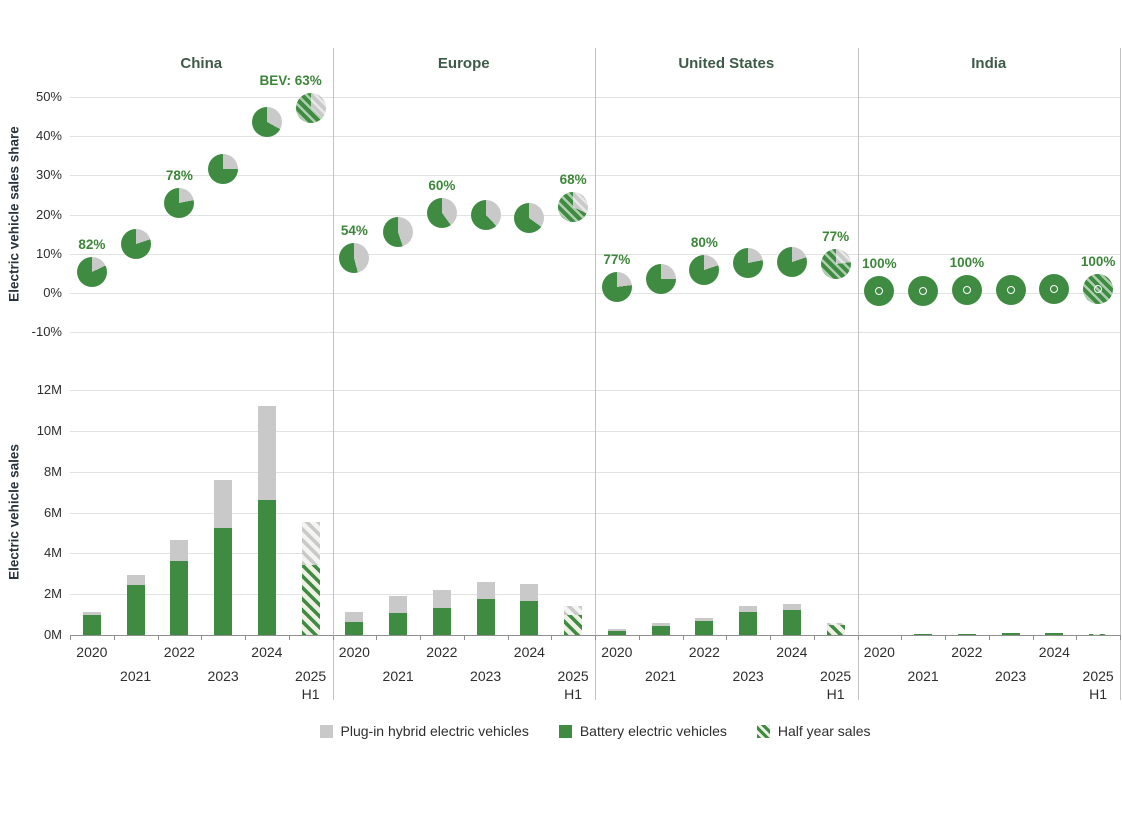 This screenshot has width=1122, height=827. Describe the element at coordinates (763, 731) in the screenshot. I see `legend-swatch-hatch-green` at that location.